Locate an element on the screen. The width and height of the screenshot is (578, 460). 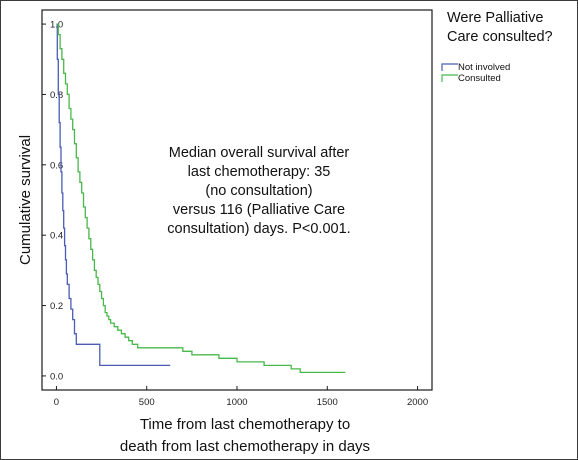
legend-title-line-2: Care consulted? is located at coordinates (500, 37).